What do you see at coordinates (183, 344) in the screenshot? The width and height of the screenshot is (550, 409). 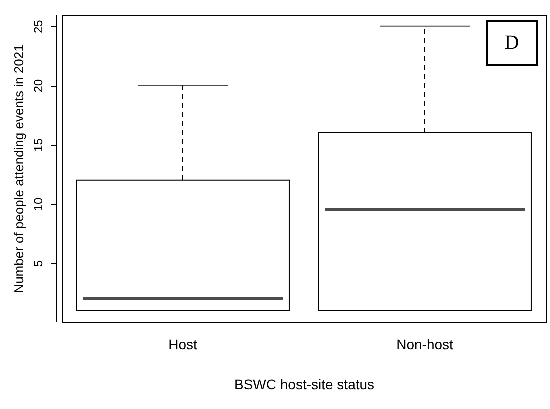 I see `x-tick-label: Host` at bounding box center [183, 344].